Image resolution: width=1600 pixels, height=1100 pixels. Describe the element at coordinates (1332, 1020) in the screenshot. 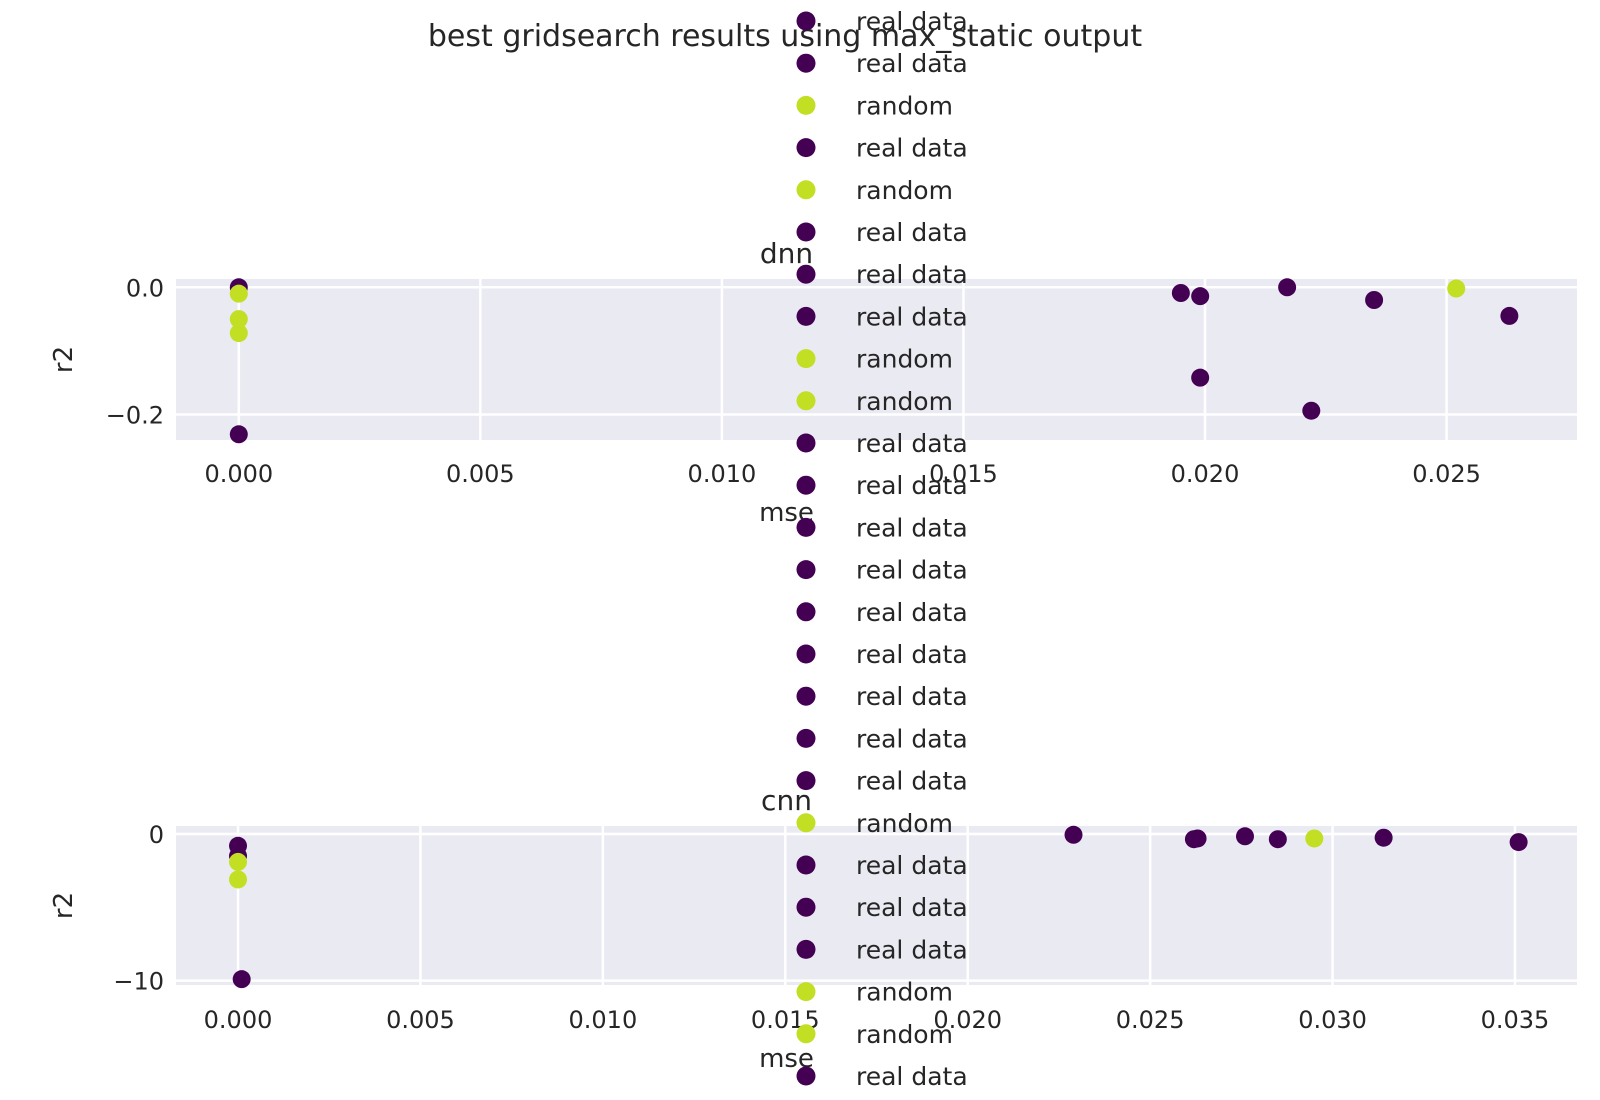

I see `x-tick-label: 0.030` at that location.